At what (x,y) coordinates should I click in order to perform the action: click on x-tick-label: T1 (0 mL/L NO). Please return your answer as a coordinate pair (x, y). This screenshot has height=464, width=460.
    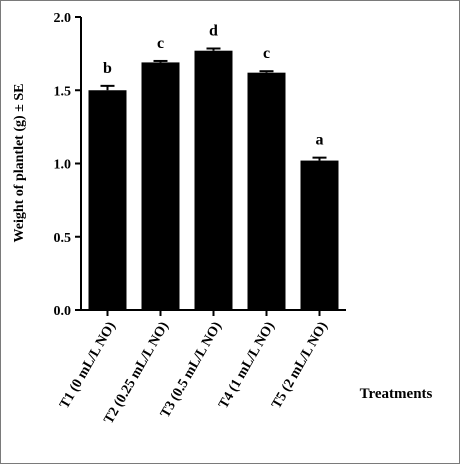
    Looking at the image, I should click on (88, 365).